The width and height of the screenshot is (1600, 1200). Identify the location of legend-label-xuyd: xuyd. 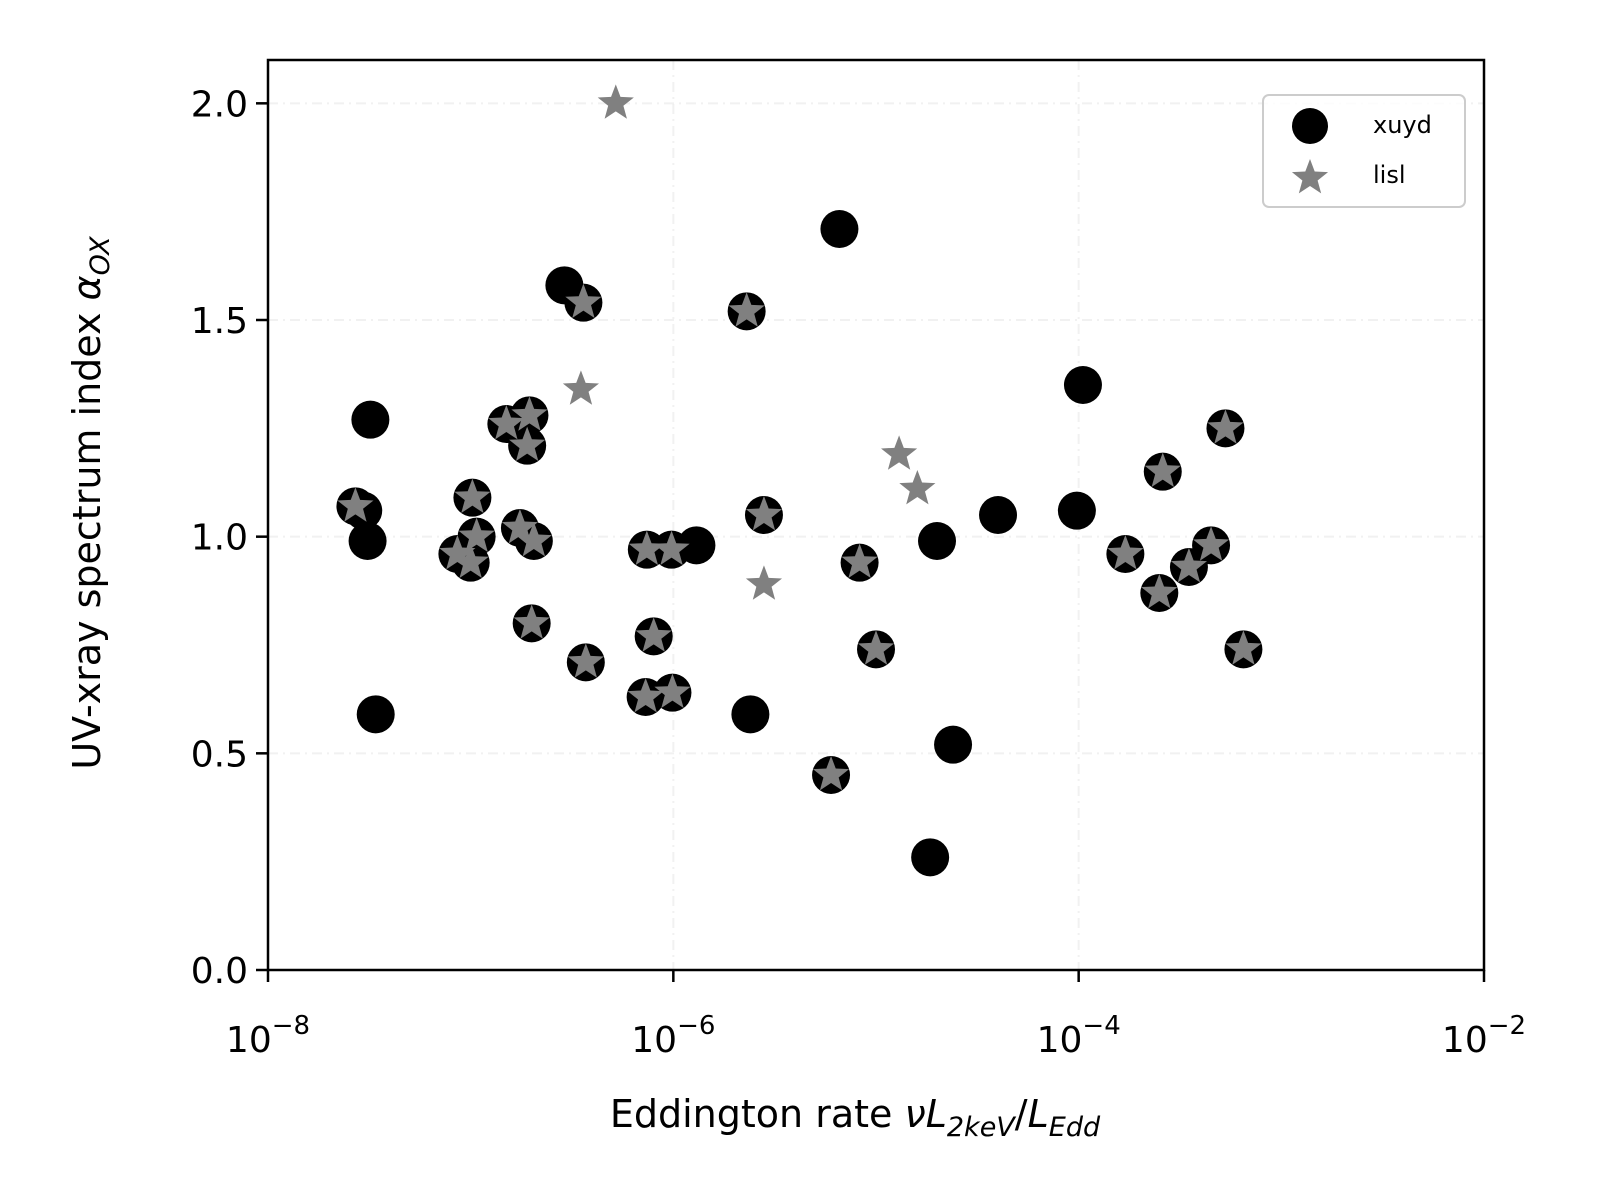
(1402, 125).